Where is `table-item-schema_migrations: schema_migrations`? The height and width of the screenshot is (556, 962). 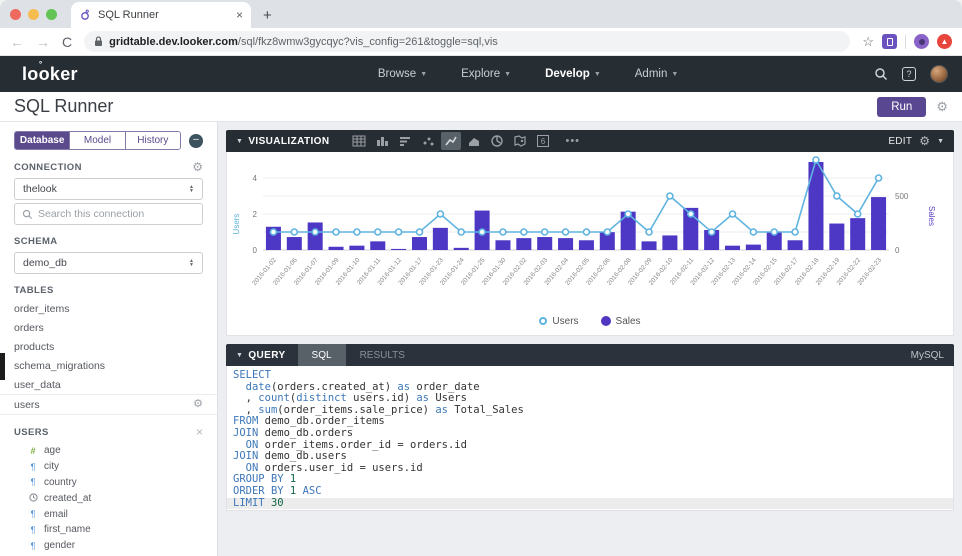 table-item-schema_migrations: schema_migrations is located at coordinates (60, 365).